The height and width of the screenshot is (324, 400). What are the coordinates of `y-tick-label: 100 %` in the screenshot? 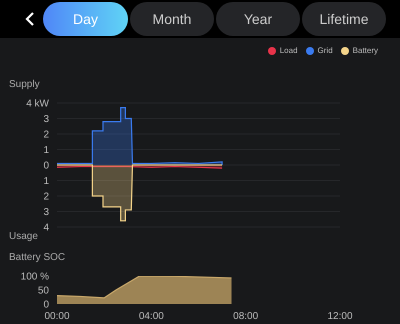 It's located at (35, 277).